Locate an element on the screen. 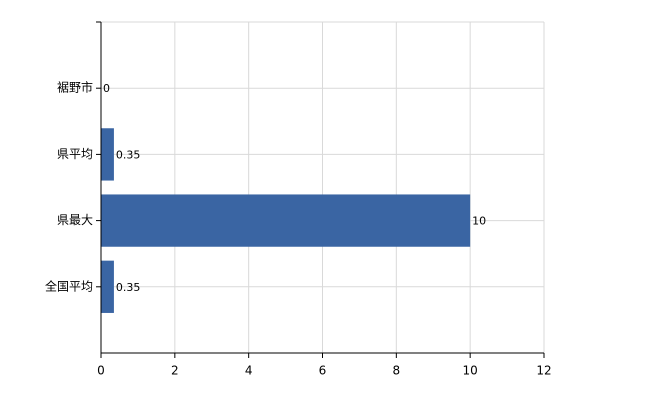 The width and height of the screenshot is (650, 400). x-tick-label: 4 is located at coordinates (249, 371).